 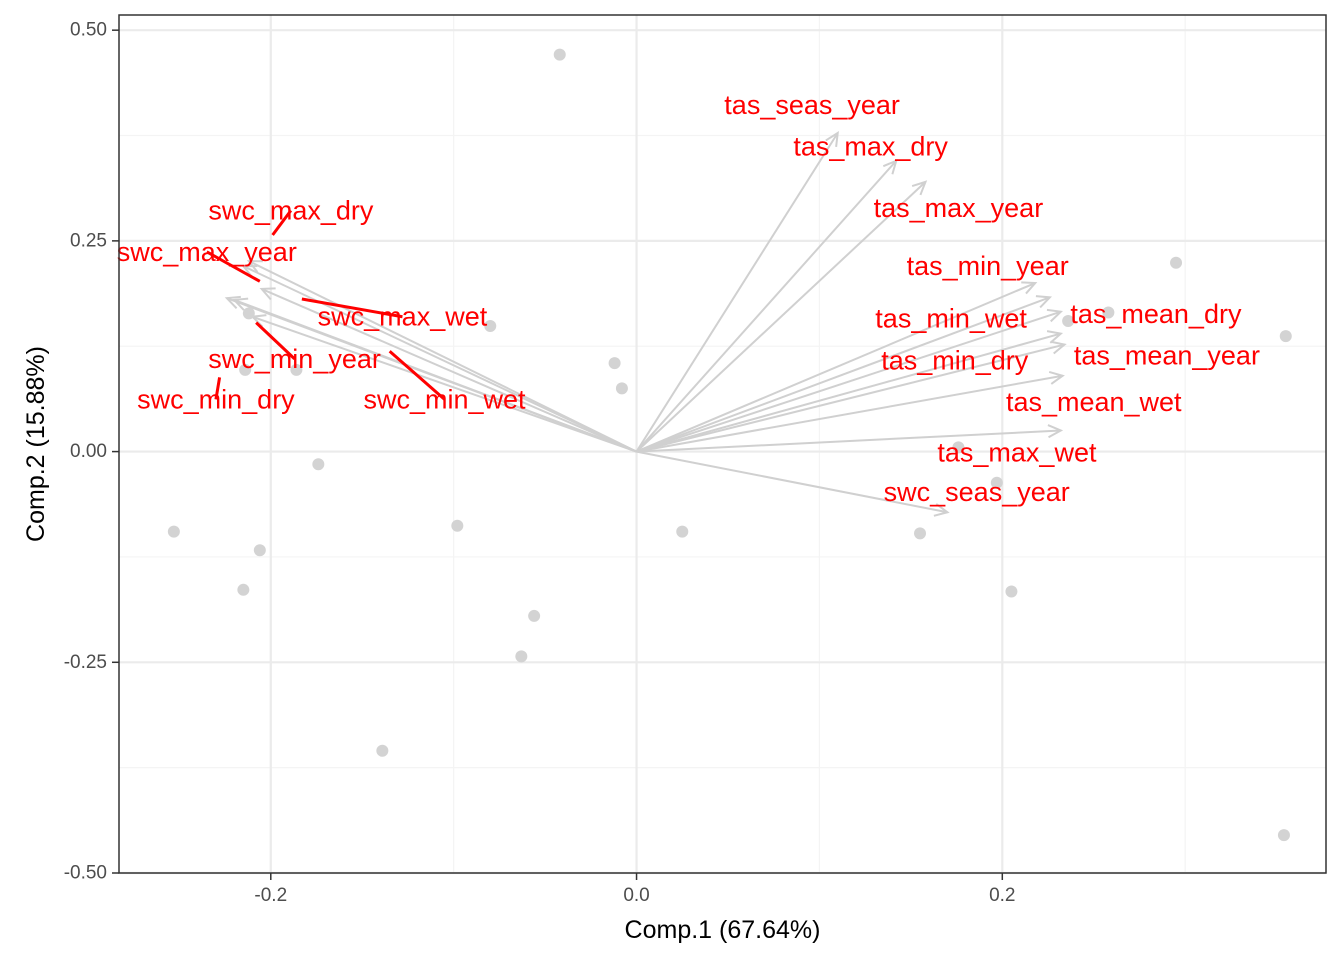 What do you see at coordinates (870, 146) in the screenshot?
I see `variable-label: tas_max_dry` at bounding box center [870, 146].